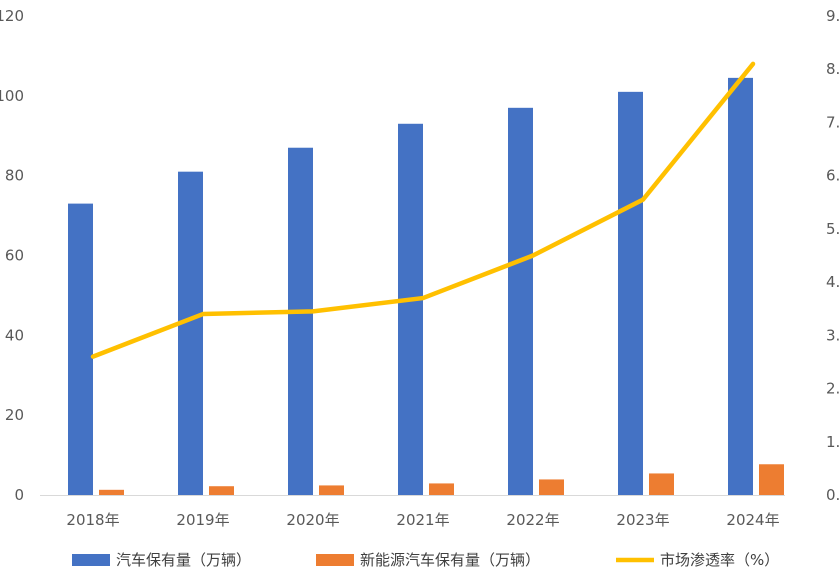  I want to click on right-tick-label: 4.0, so click(832, 282).